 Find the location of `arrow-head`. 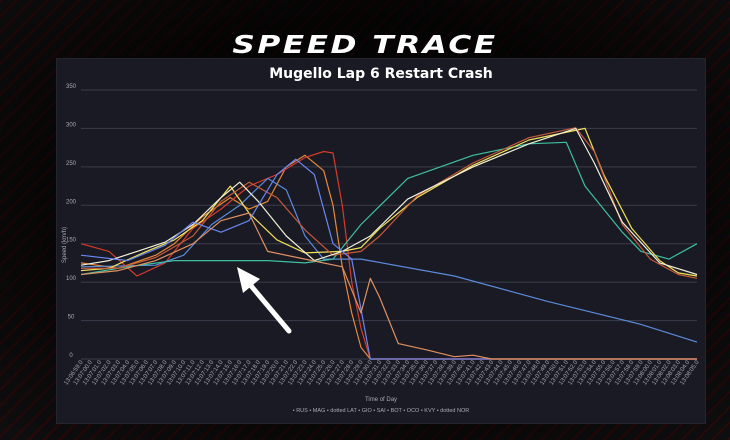

arrow-head is located at coordinates (248, 280).